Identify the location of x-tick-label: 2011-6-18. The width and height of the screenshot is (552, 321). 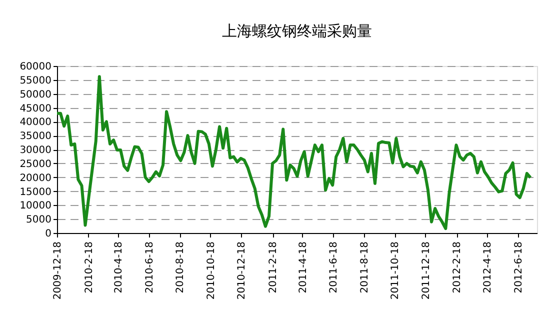
(334, 268).